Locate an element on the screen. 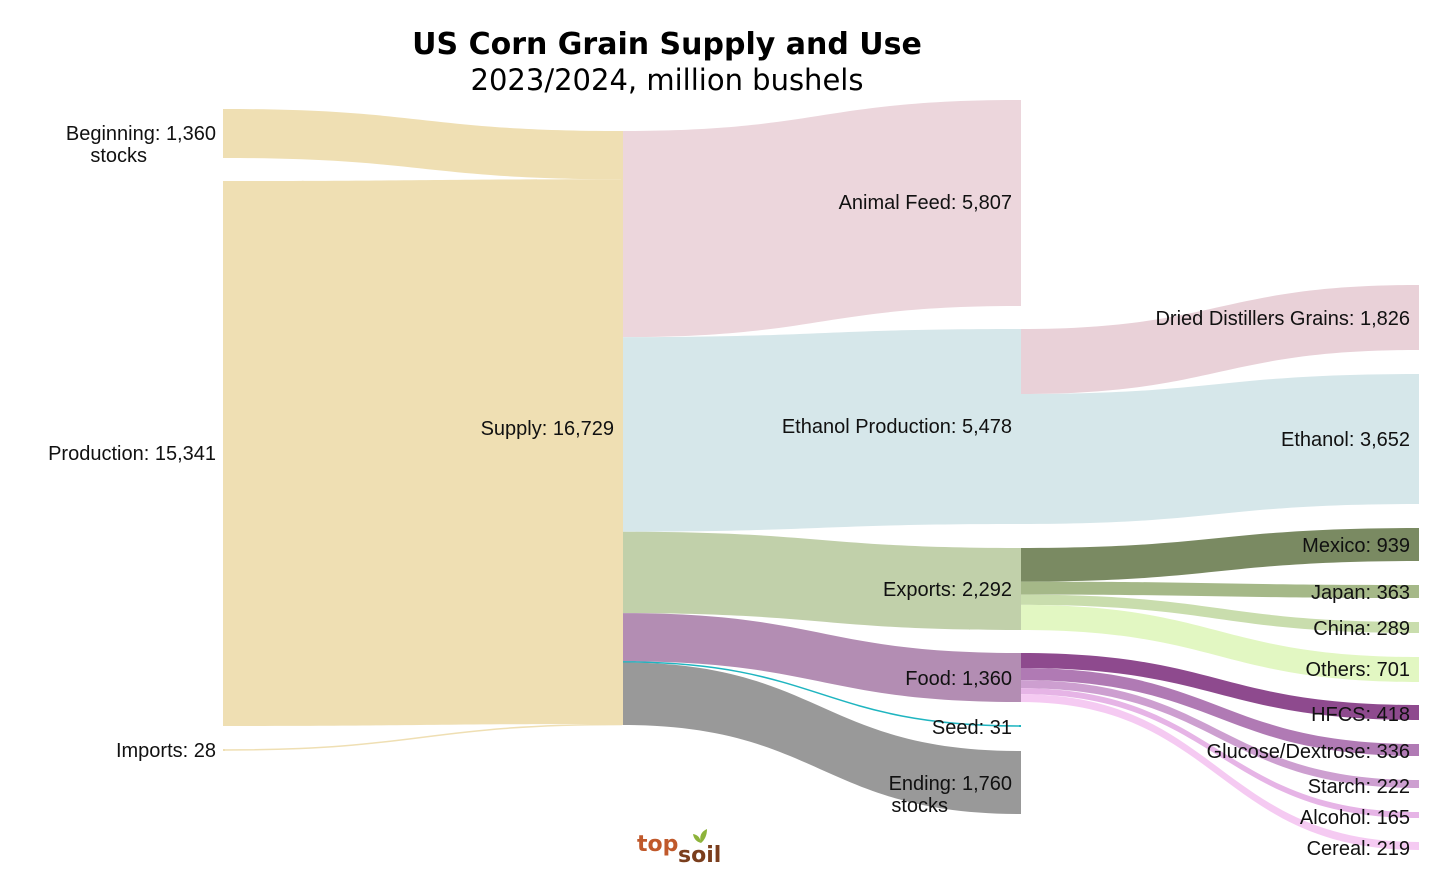 The width and height of the screenshot is (1456, 891). link-imports-to-supply is located at coordinates (423, 737).